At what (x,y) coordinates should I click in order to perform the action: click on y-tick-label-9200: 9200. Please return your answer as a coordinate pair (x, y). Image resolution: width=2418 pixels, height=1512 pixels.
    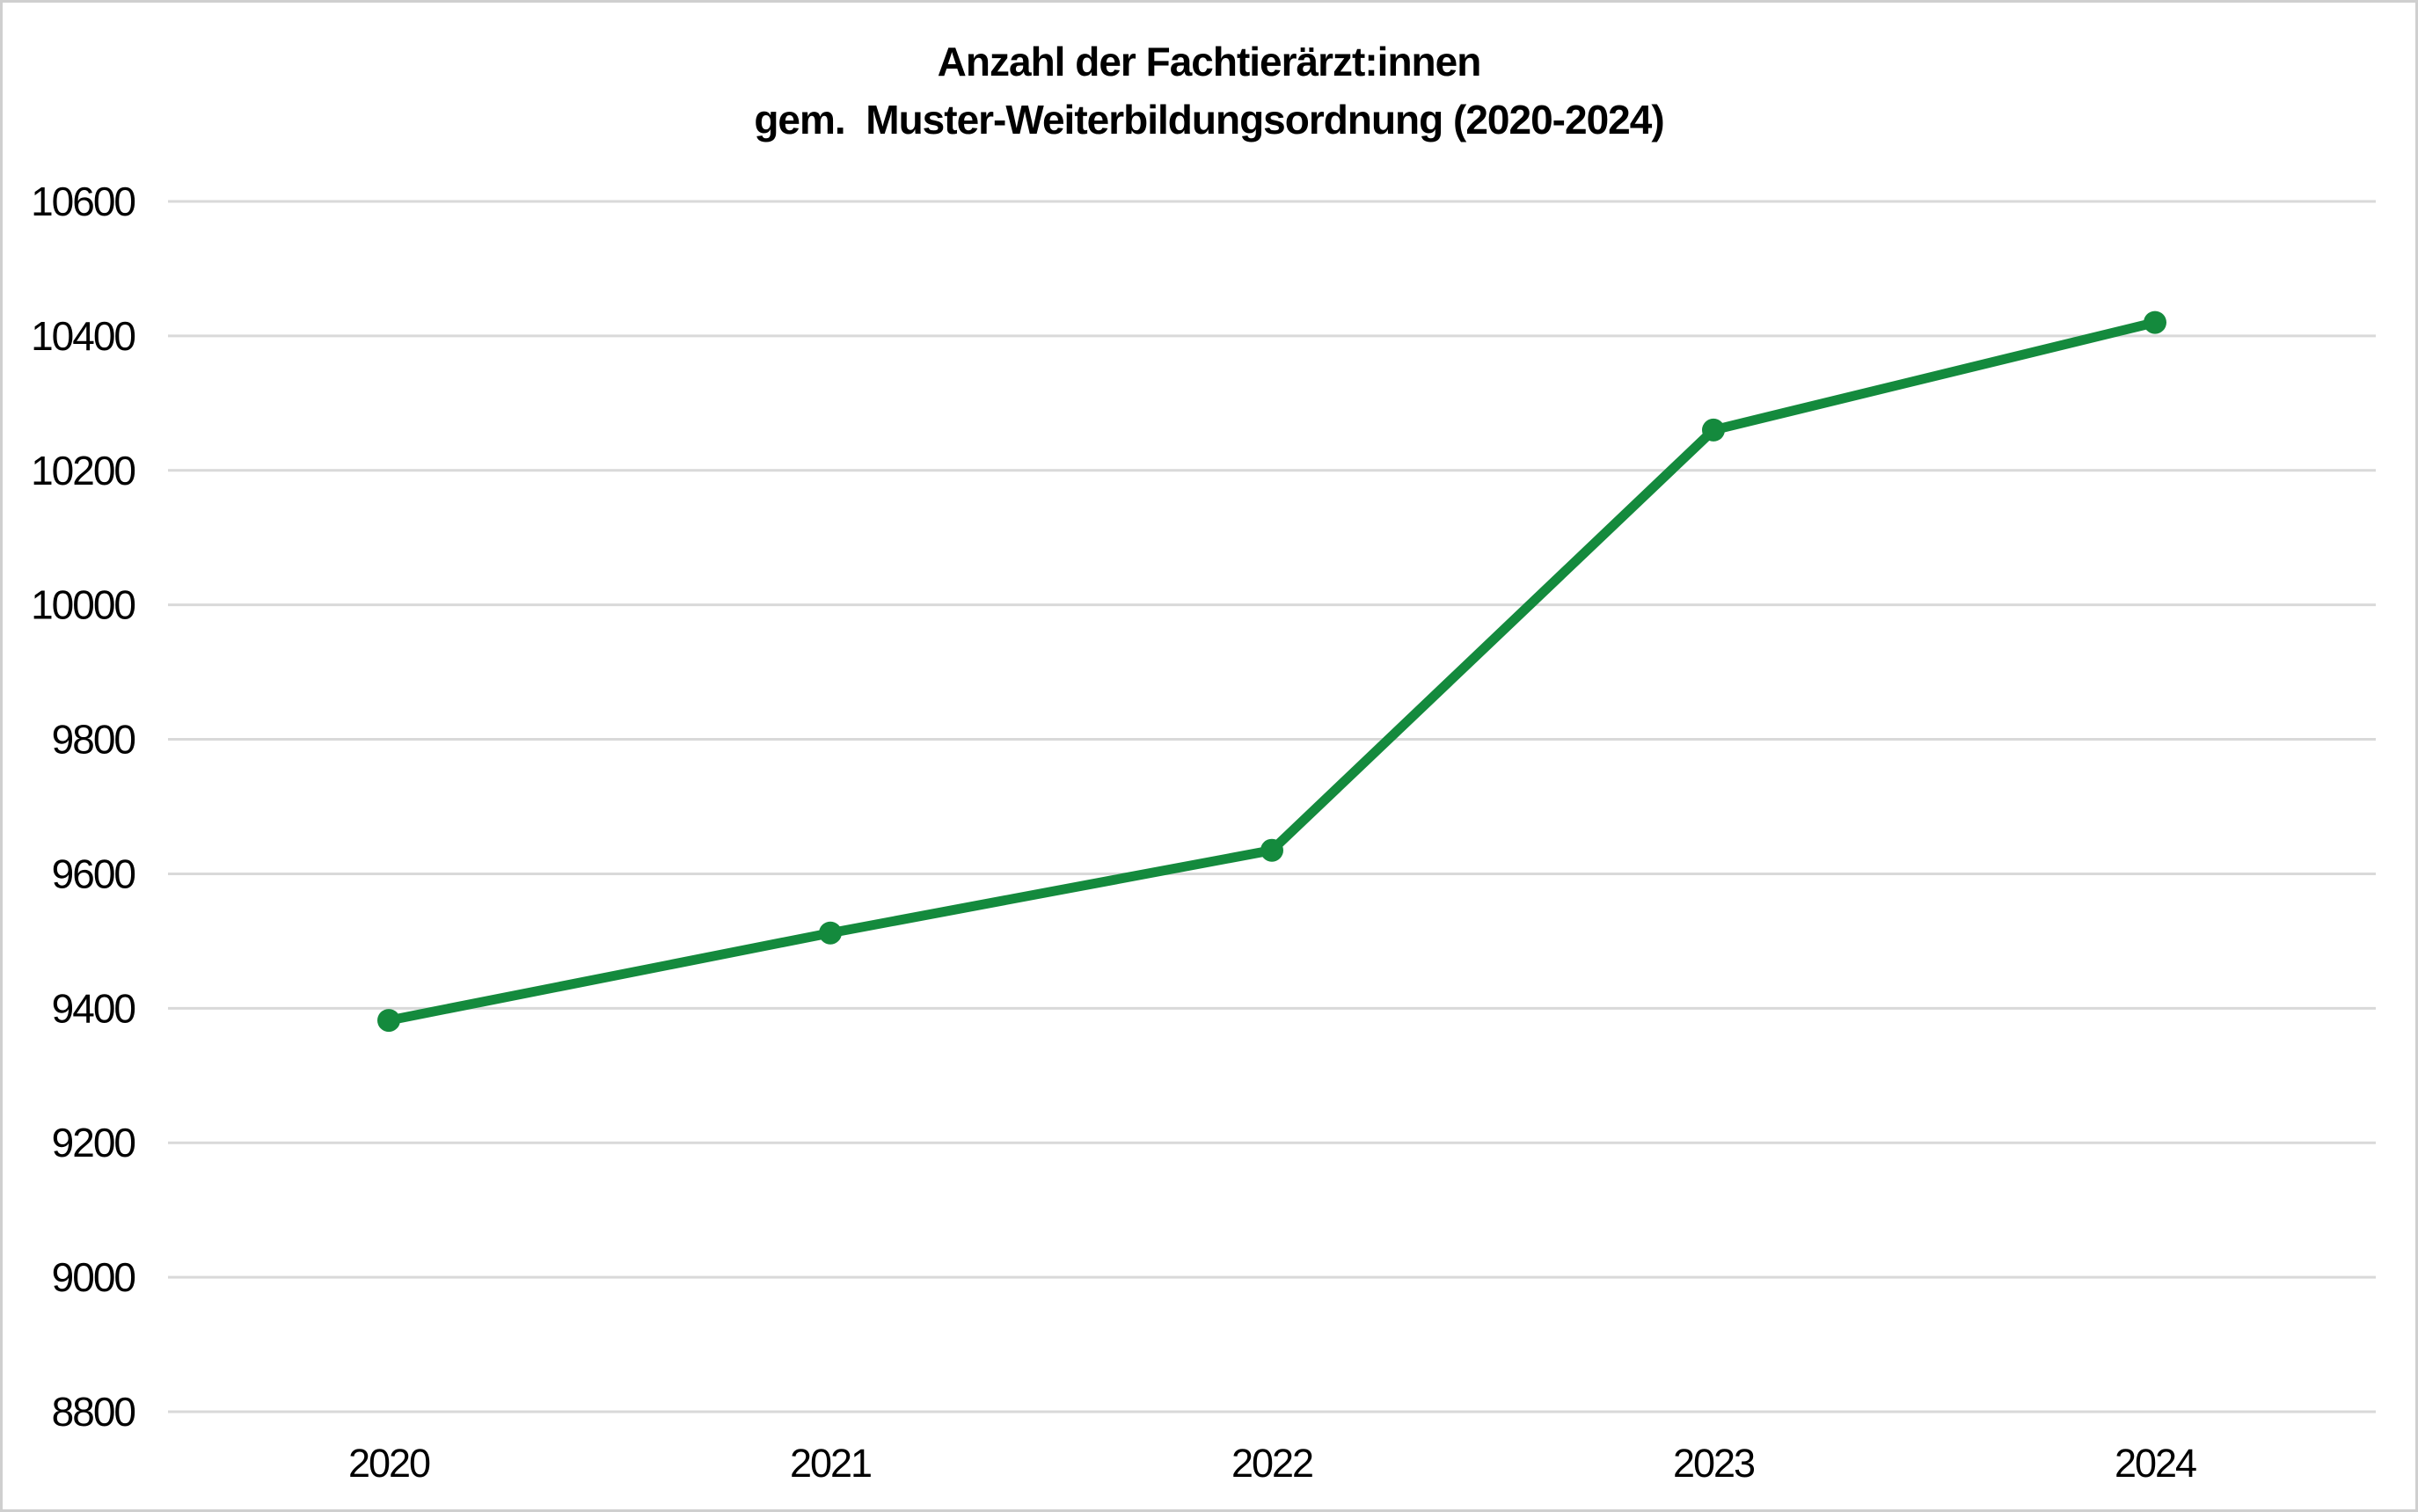
    Looking at the image, I should click on (93, 1142).